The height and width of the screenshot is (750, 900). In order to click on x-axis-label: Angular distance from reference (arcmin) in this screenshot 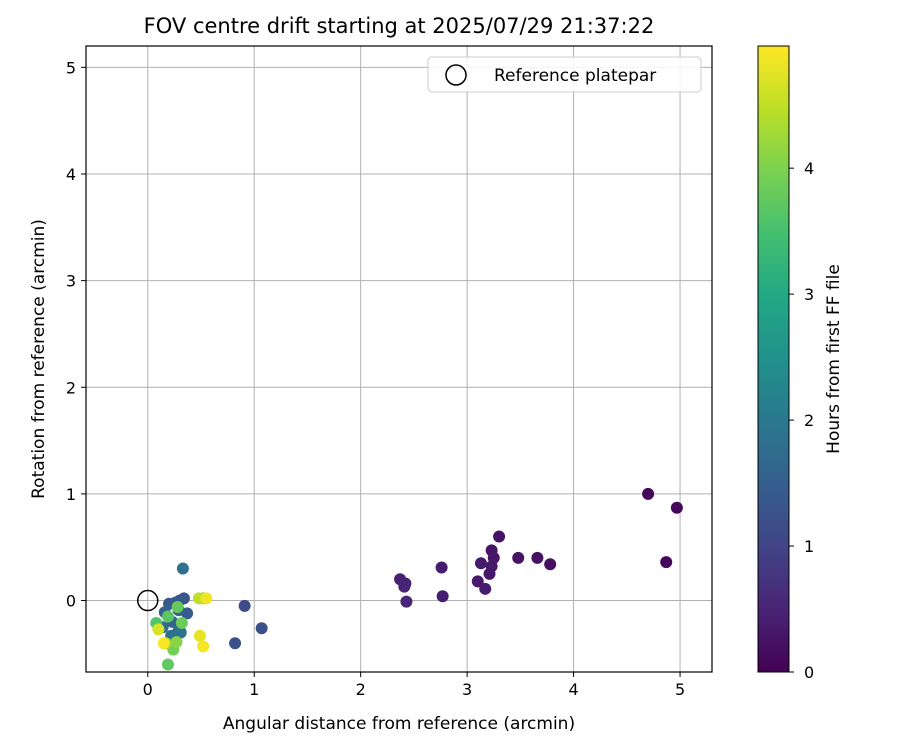, I will do `click(399, 724)`.